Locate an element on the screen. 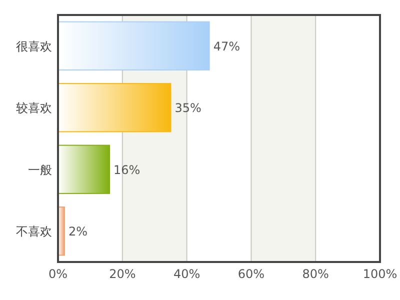  y-tick-label: 不喜欢 is located at coordinates (34, 231).